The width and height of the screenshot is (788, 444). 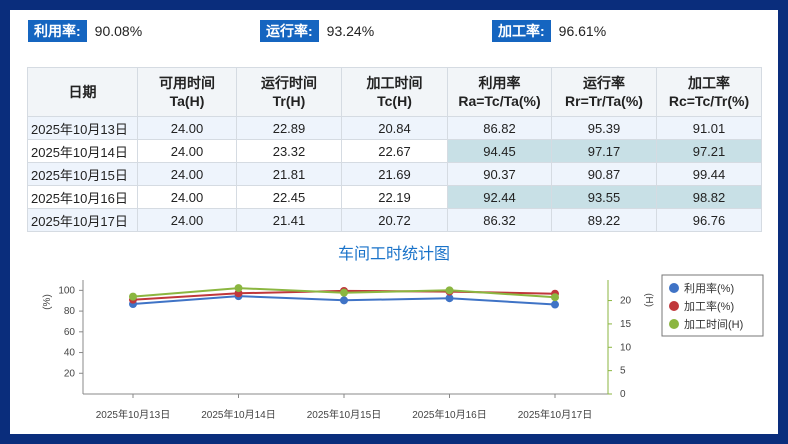 What do you see at coordinates (604, 220) in the screenshot?
I see `cell-operation-rate: 89.22` at bounding box center [604, 220].